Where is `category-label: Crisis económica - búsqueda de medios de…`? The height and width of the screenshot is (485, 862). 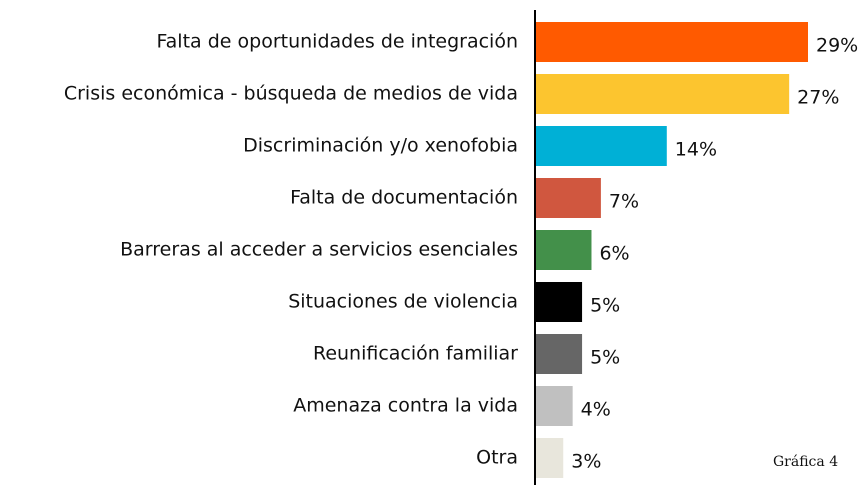
category-label: Crisis económica - búsqueda de medios de… is located at coordinates (291, 94).